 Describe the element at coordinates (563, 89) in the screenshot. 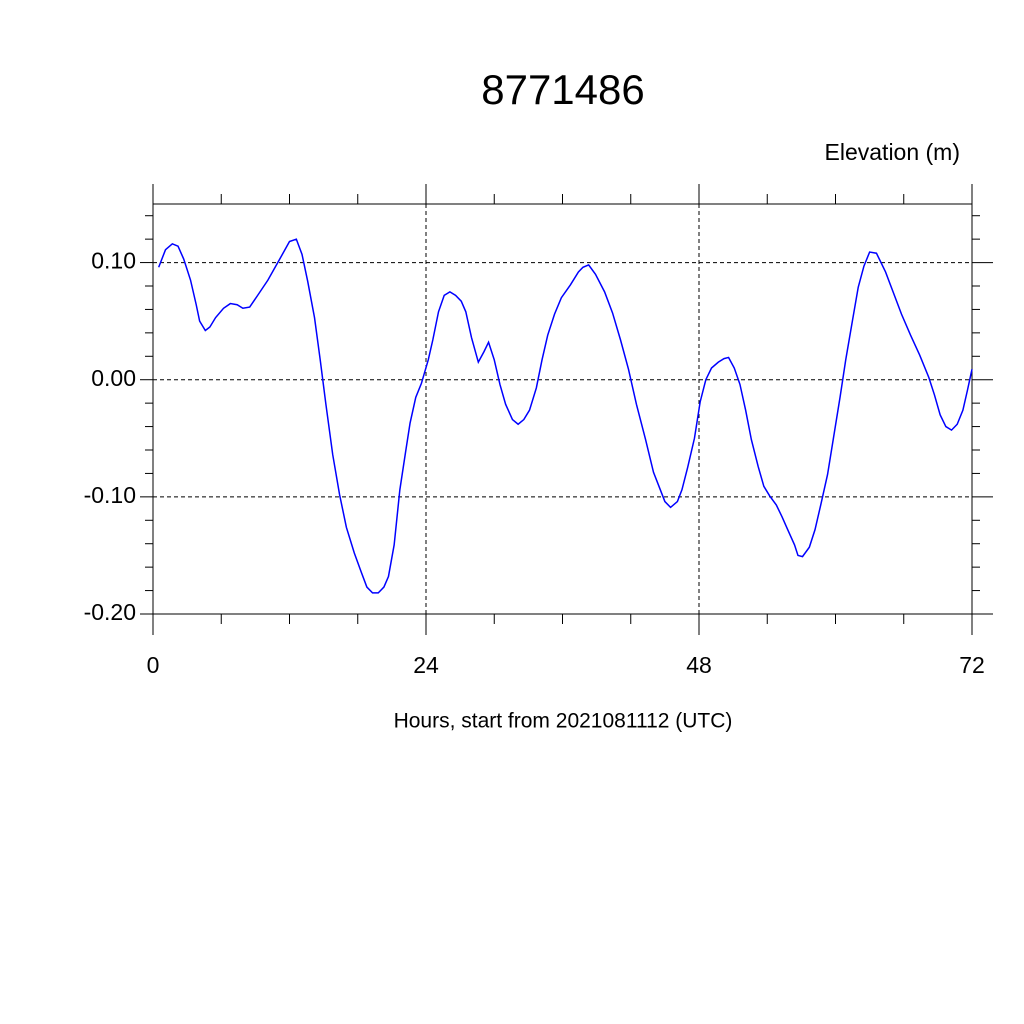

I see `chart-title: 8771486` at that location.